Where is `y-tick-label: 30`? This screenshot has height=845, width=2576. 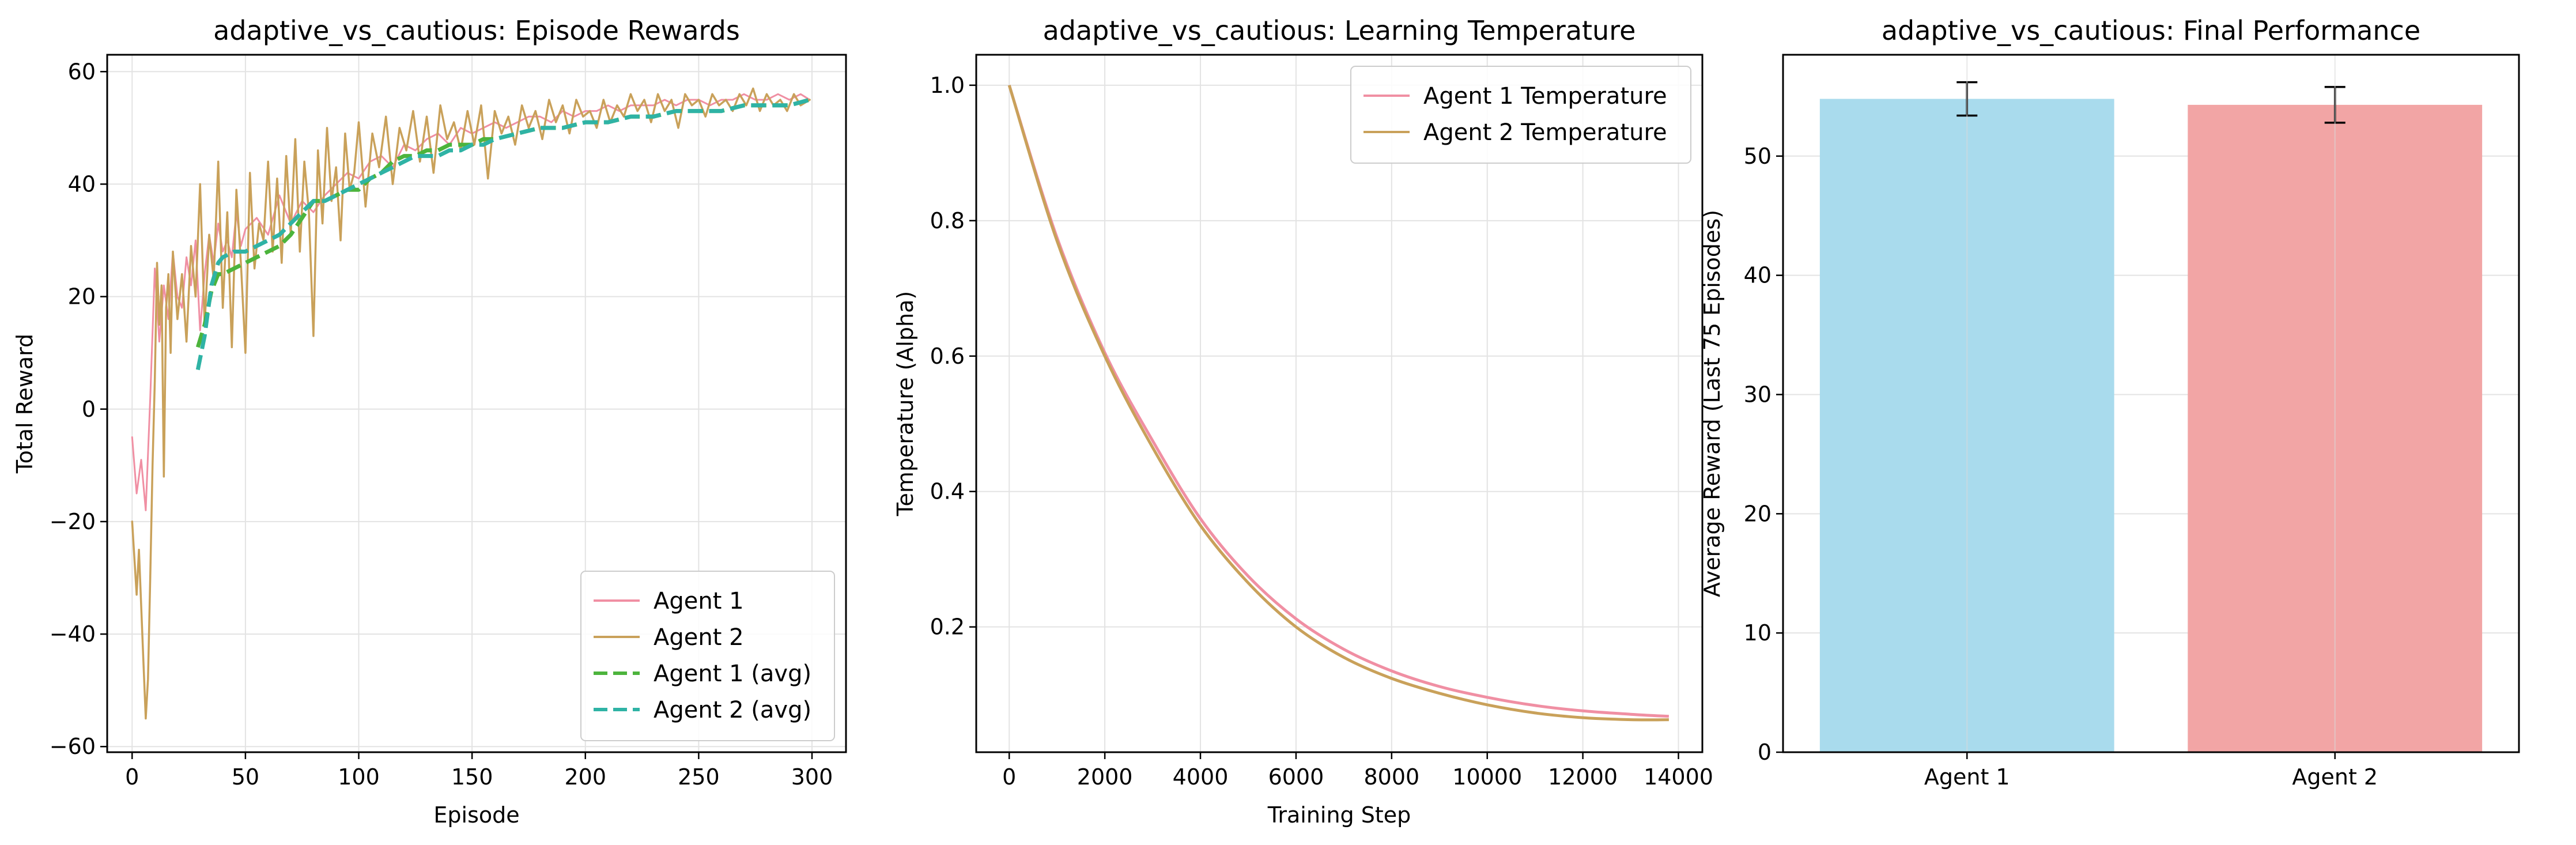
y-tick-label: 30 is located at coordinates (1758, 394).